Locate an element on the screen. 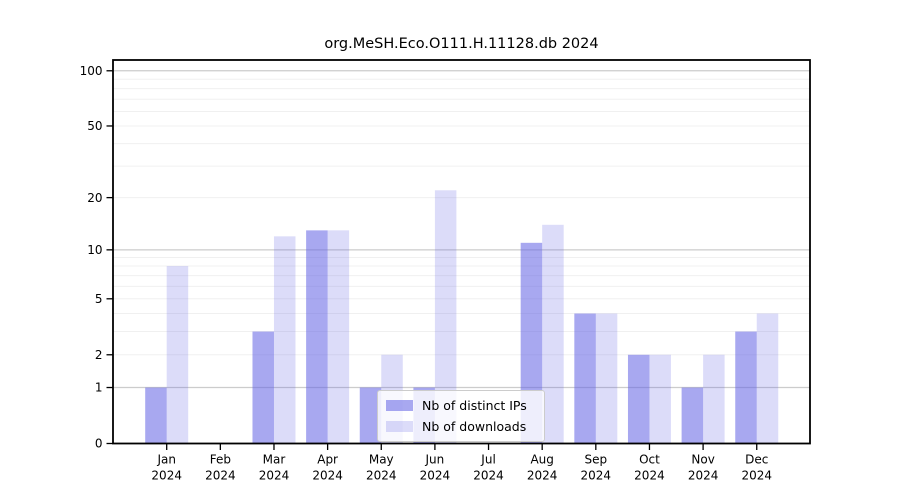 This screenshot has height=500, width=900. y-tick-label: 2 is located at coordinates (99, 355).